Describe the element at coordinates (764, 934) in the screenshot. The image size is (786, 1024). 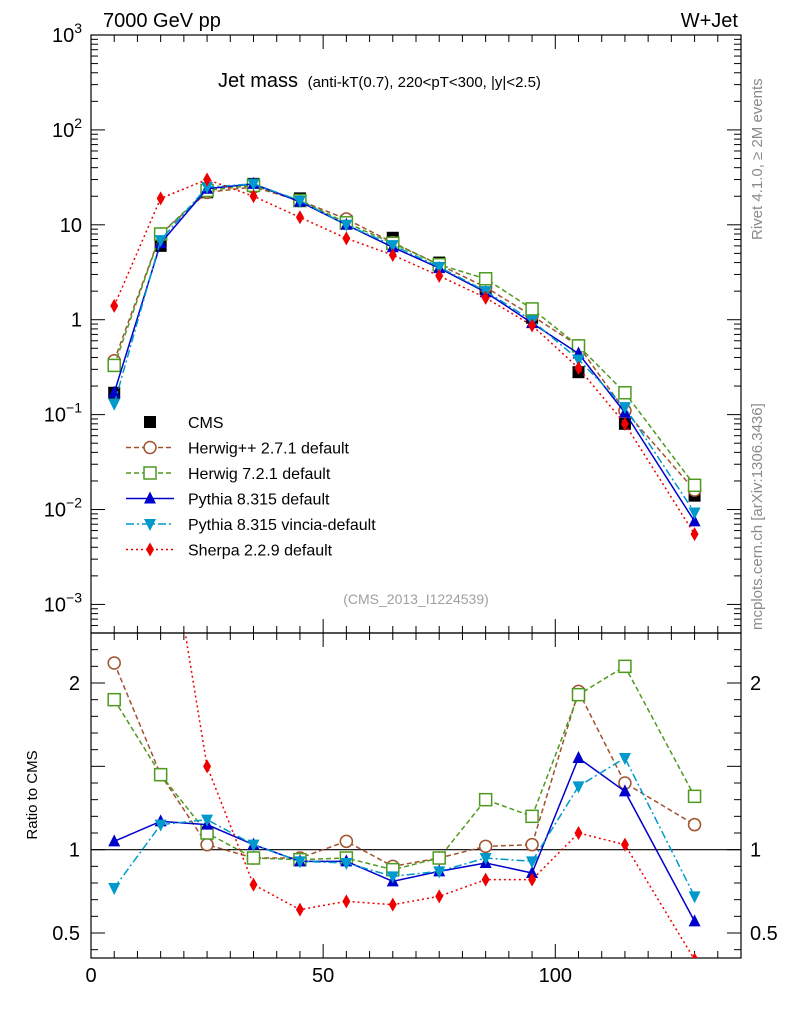
I see `ratio-y-tick-label-right: 0.5` at that location.